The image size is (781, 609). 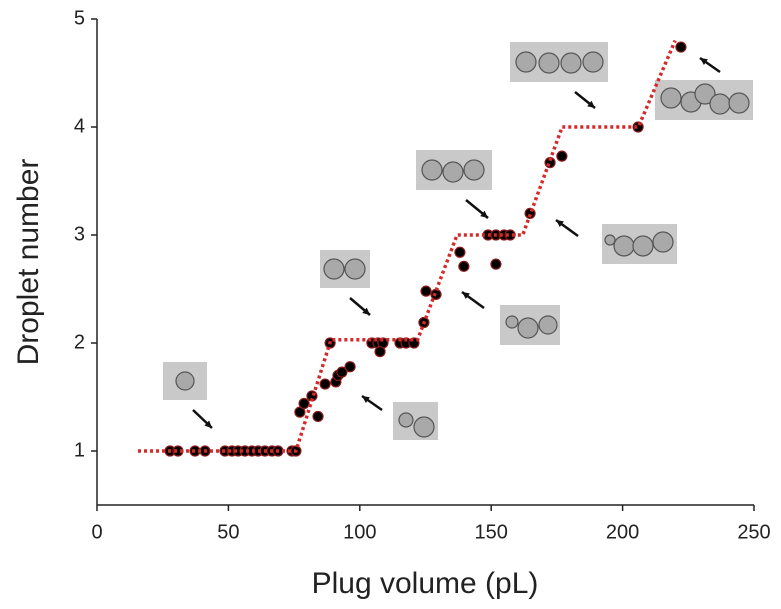 I want to click on x-tick-label: 0, so click(x=96, y=532).